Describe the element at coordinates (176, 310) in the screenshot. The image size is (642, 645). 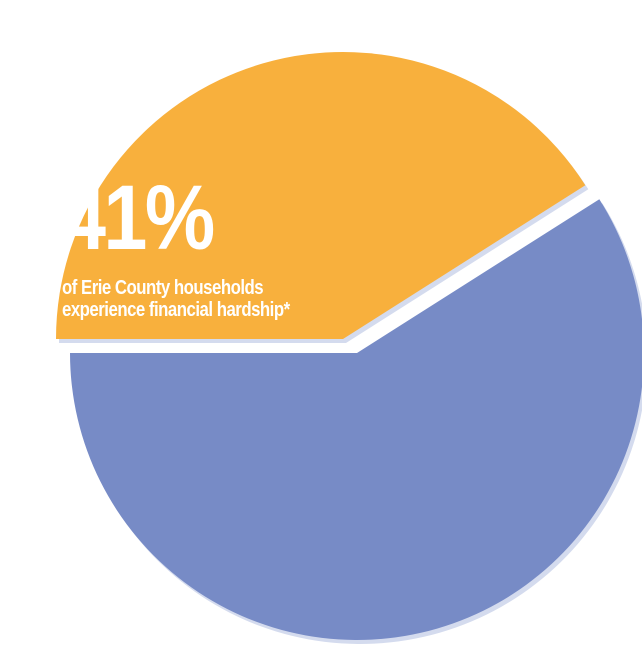
I see `callout-line-2: experience financial hardship*` at that location.